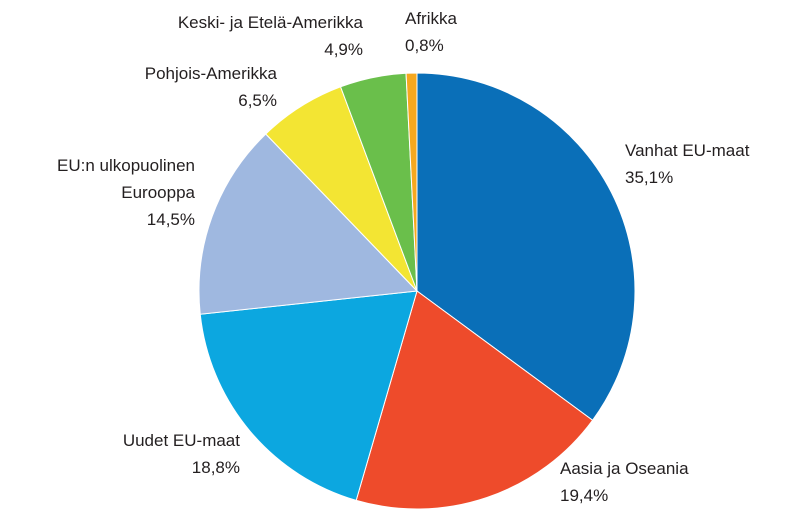 The height and width of the screenshot is (509, 792). What do you see at coordinates (177, 87) in the screenshot?
I see `slice-label: Pohjois-Amerikka 6,5%` at bounding box center [177, 87].